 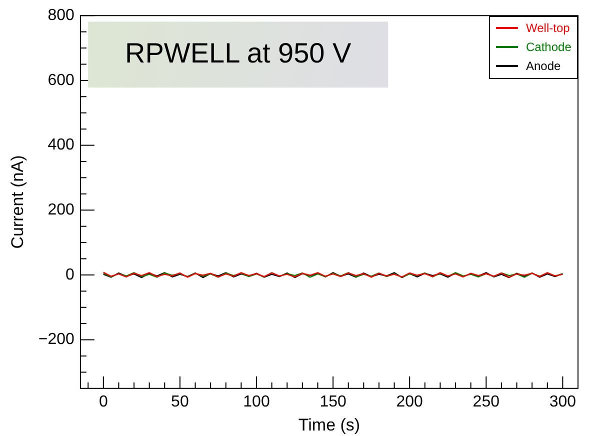 What do you see at coordinates (17, 202) in the screenshot?
I see `y-axis-title: Current (nA)` at bounding box center [17, 202].